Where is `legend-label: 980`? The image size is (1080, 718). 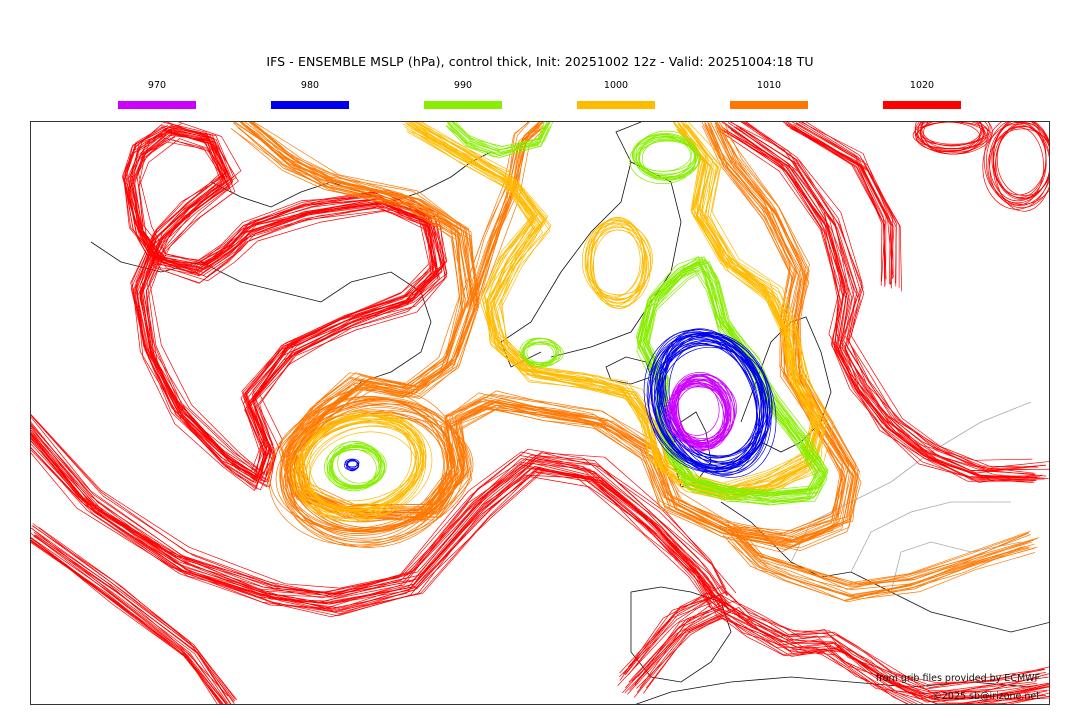
legend-label: 980 is located at coordinates (310, 85).